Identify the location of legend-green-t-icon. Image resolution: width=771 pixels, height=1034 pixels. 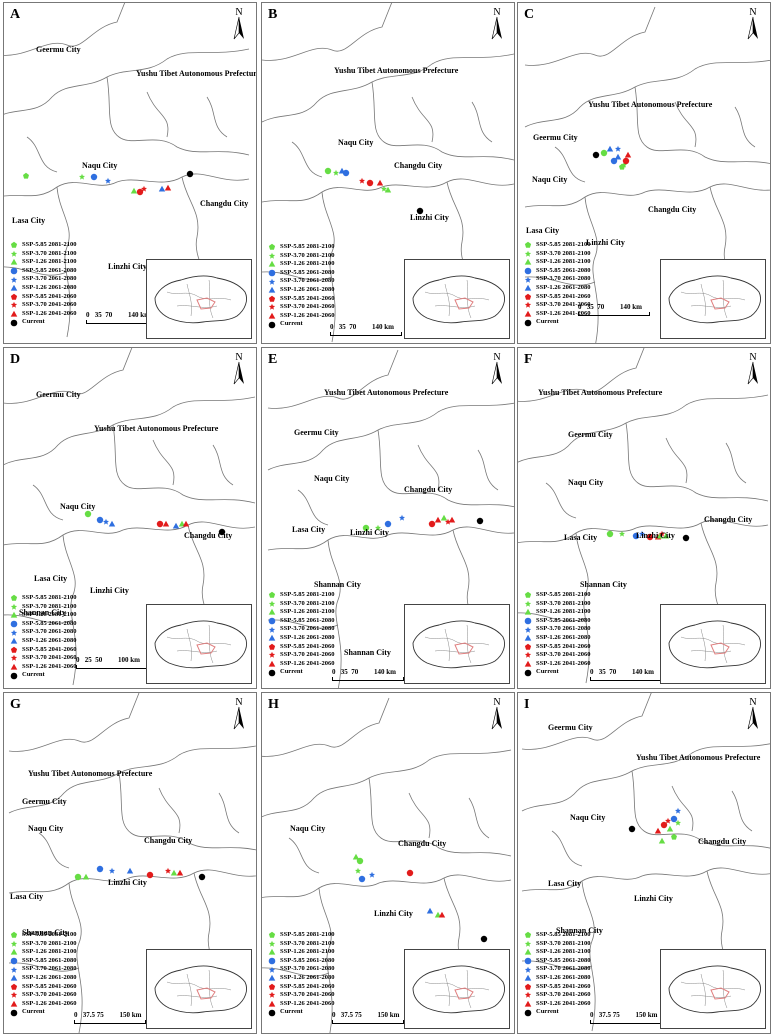
(272, 612).